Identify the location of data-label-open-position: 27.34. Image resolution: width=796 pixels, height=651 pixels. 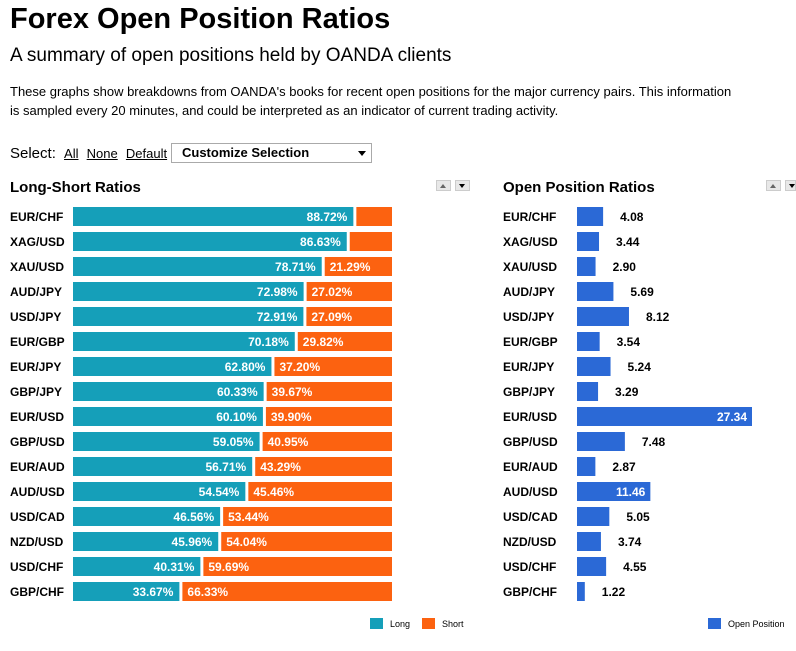
(732, 417).